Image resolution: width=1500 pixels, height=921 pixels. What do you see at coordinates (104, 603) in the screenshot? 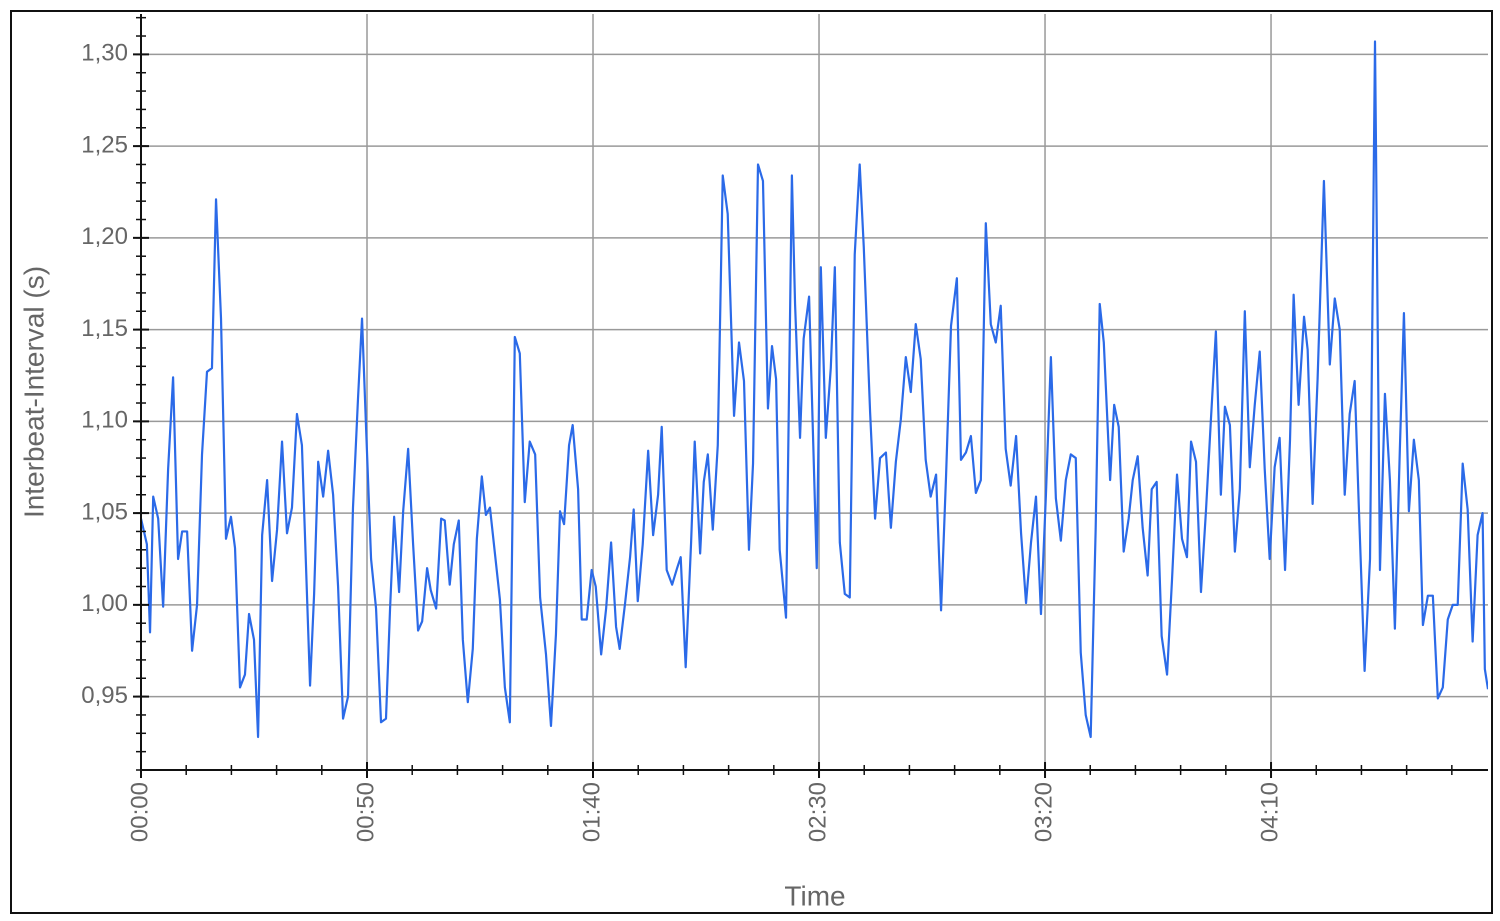
I see `y-tick-label: 1,00` at bounding box center [104, 603].